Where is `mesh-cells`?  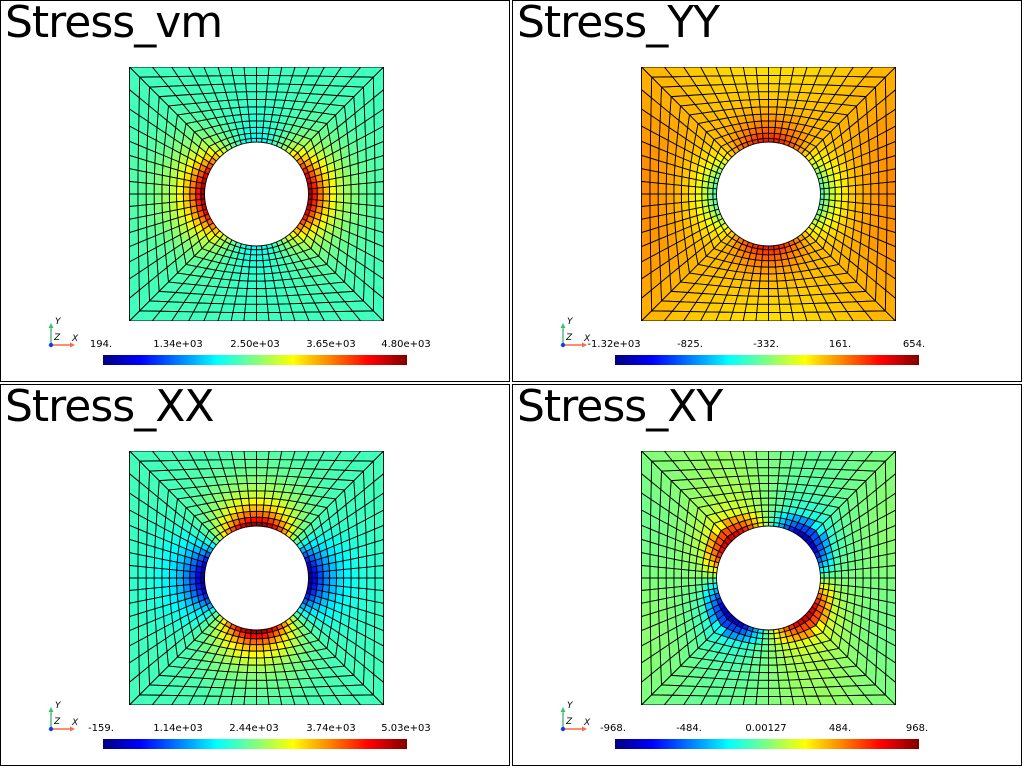 mesh-cells is located at coordinates (256, 578).